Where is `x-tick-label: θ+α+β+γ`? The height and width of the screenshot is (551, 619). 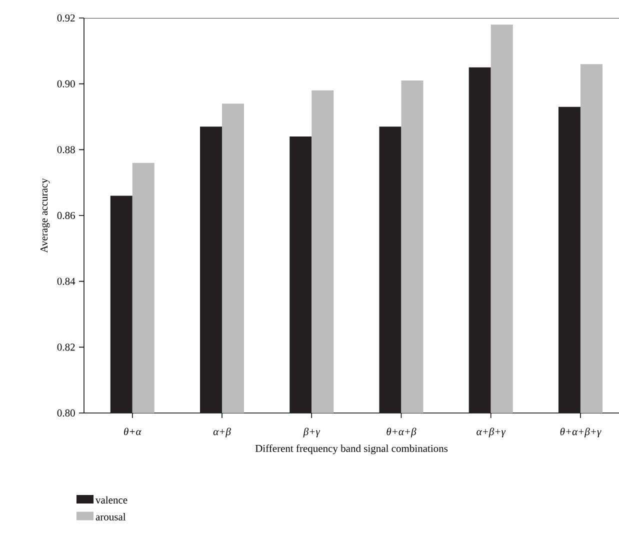 x-tick-label: θ+α+β+γ is located at coordinates (581, 433).